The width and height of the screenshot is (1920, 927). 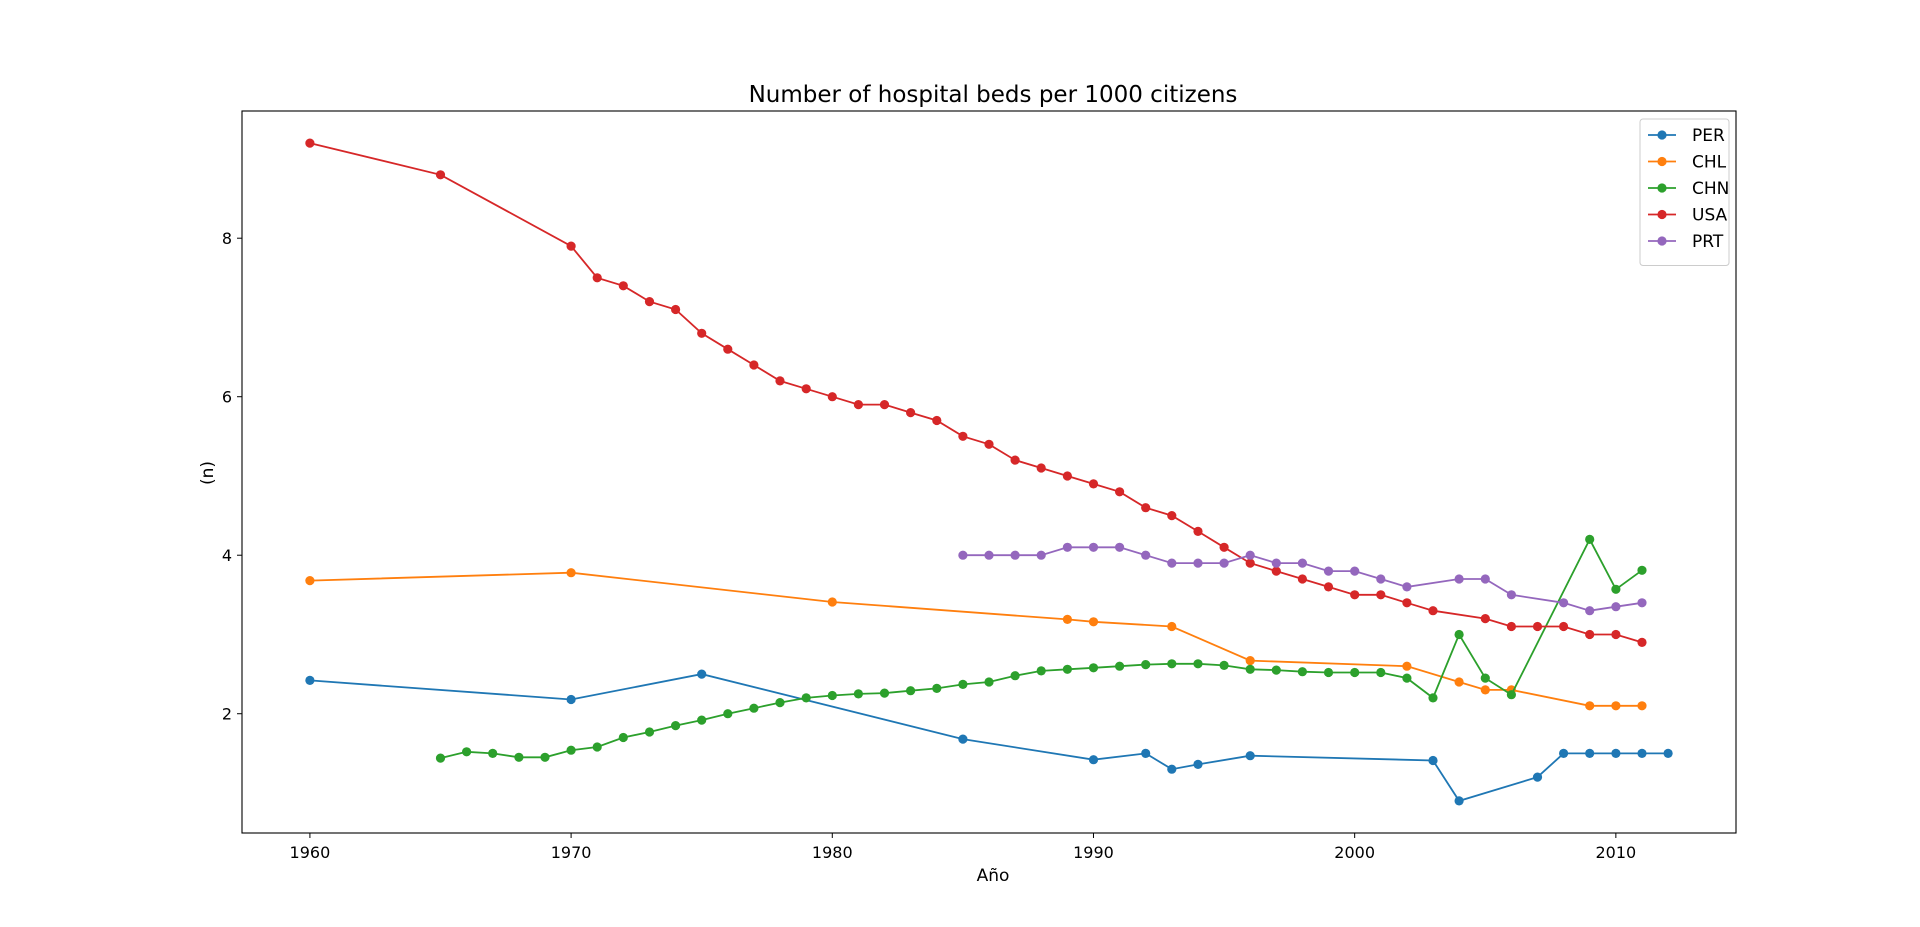 What do you see at coordinates (227, 714) in the screenshot?
I see `y-tick-label: 2` at bounding box center [227, 714].